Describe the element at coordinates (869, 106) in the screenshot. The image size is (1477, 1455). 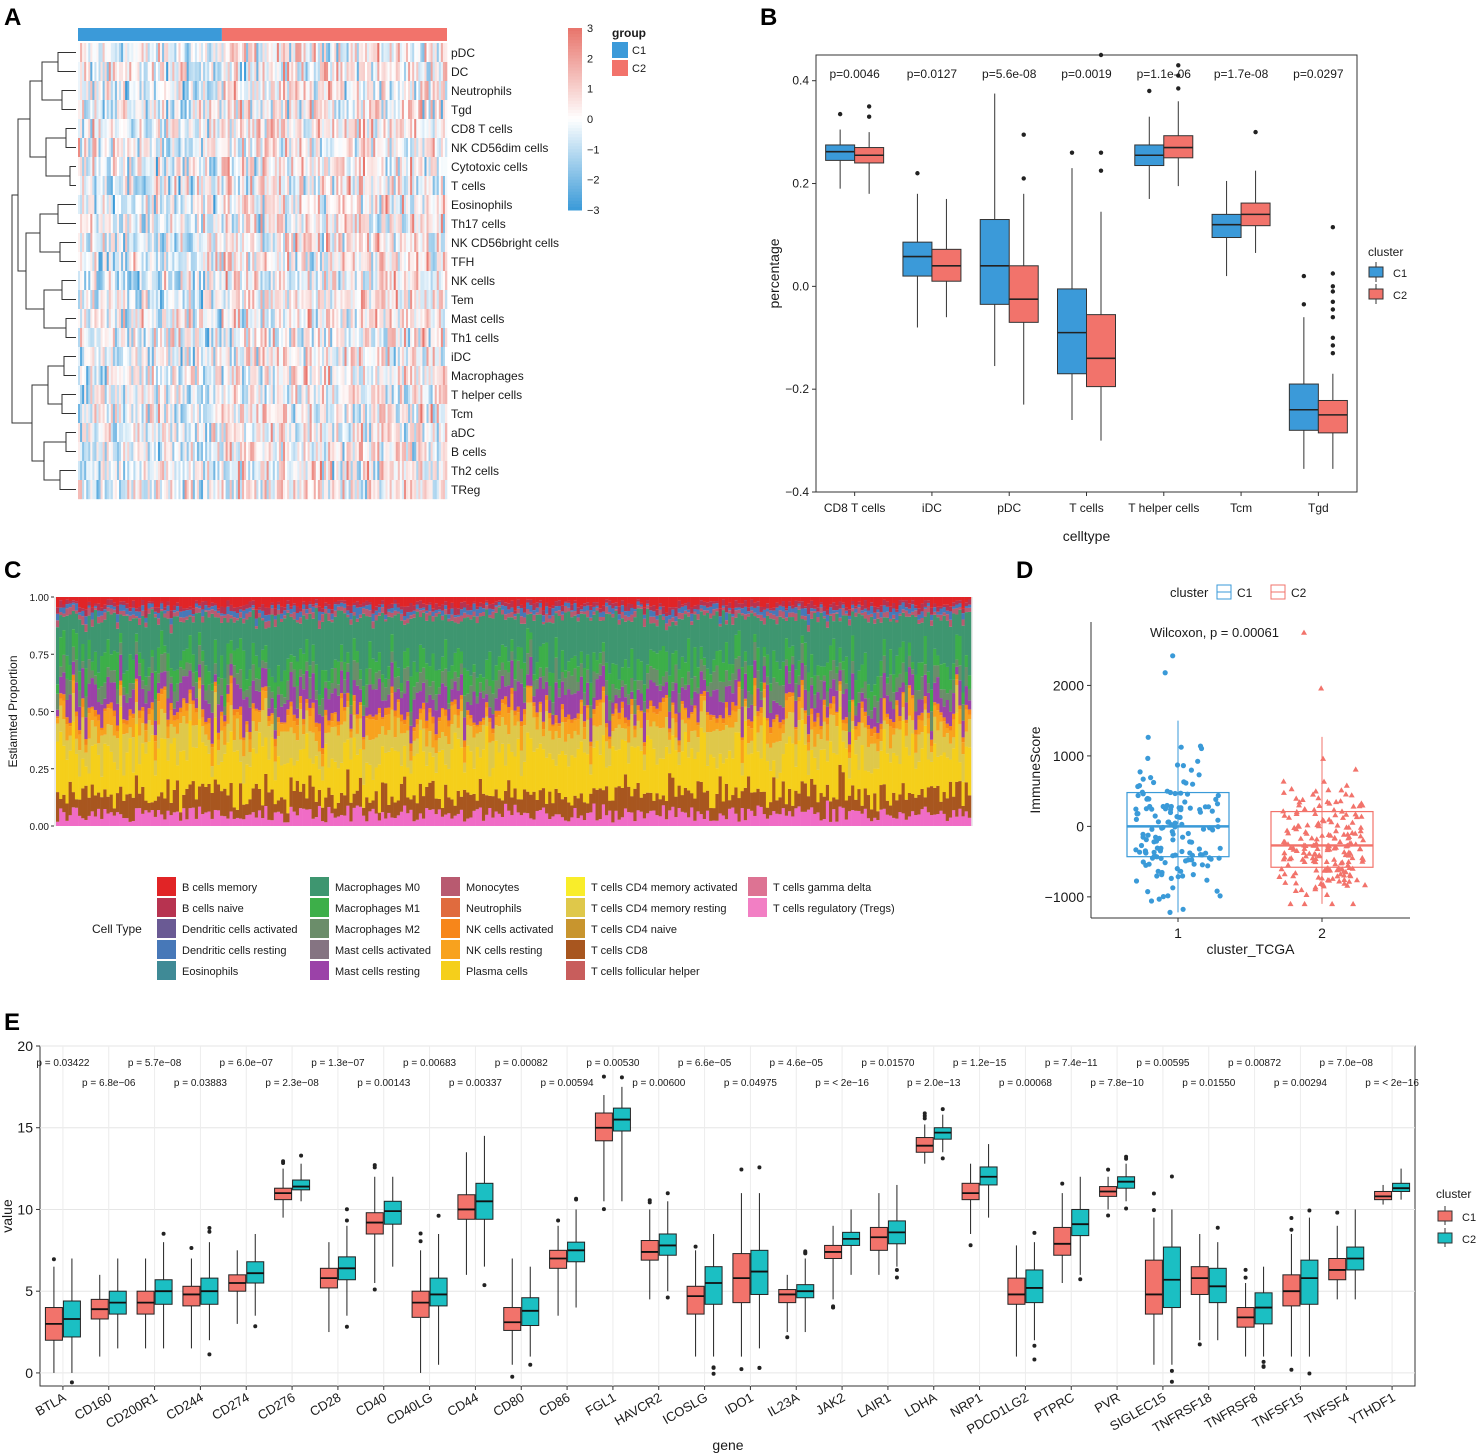
I see `outlier-point` at that location.